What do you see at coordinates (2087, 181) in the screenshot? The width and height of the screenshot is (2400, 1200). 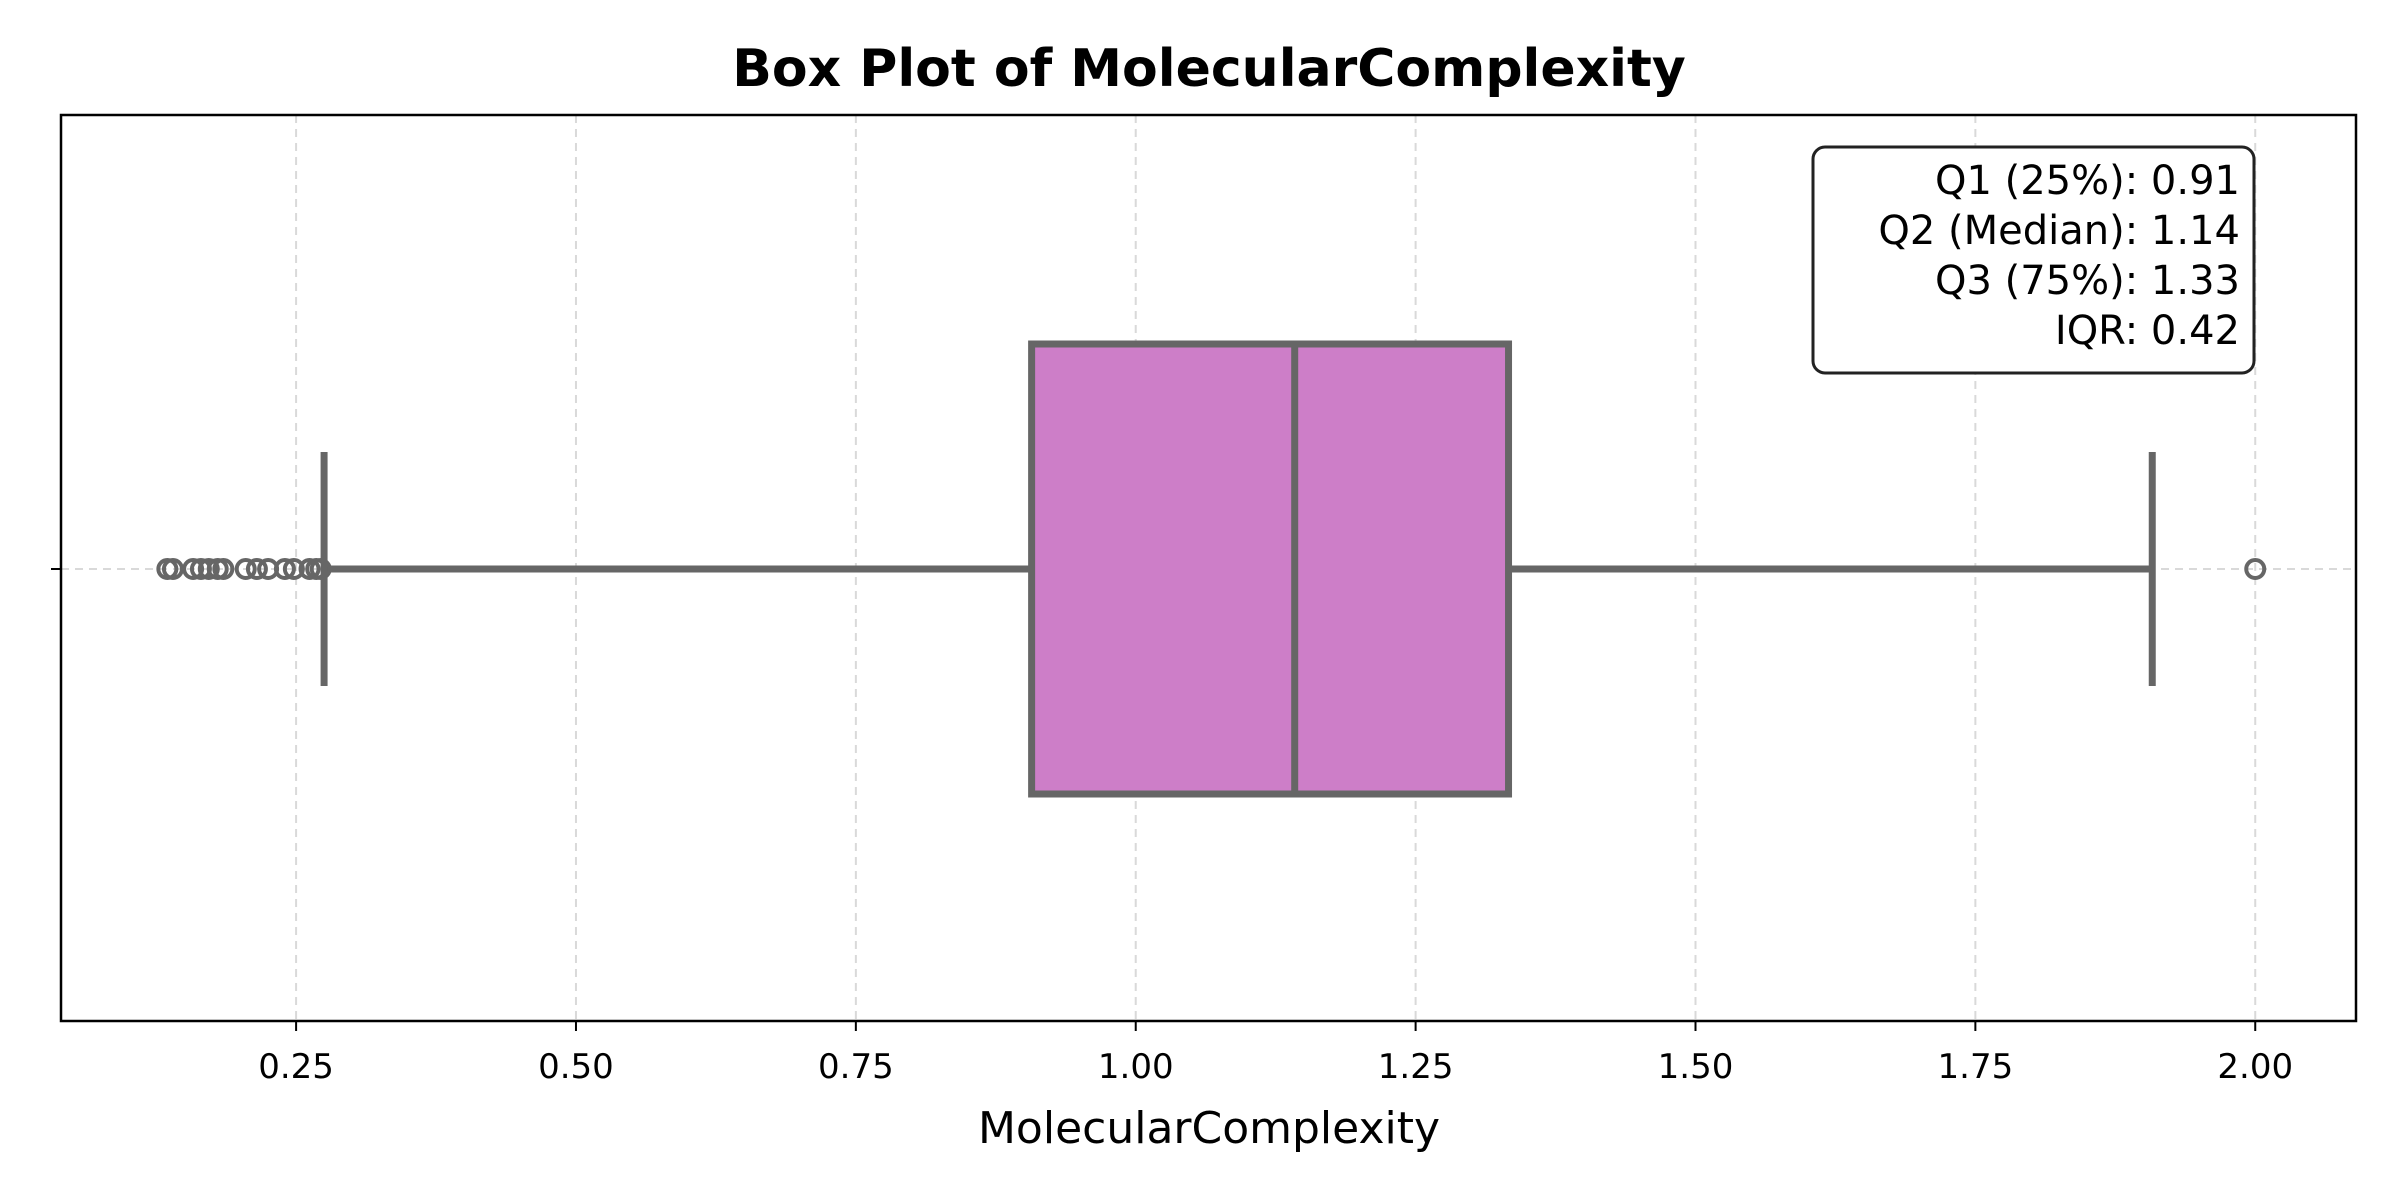 I see `stats-line: Q1 (25%): 0.91` at bounding box center [2087, 181].